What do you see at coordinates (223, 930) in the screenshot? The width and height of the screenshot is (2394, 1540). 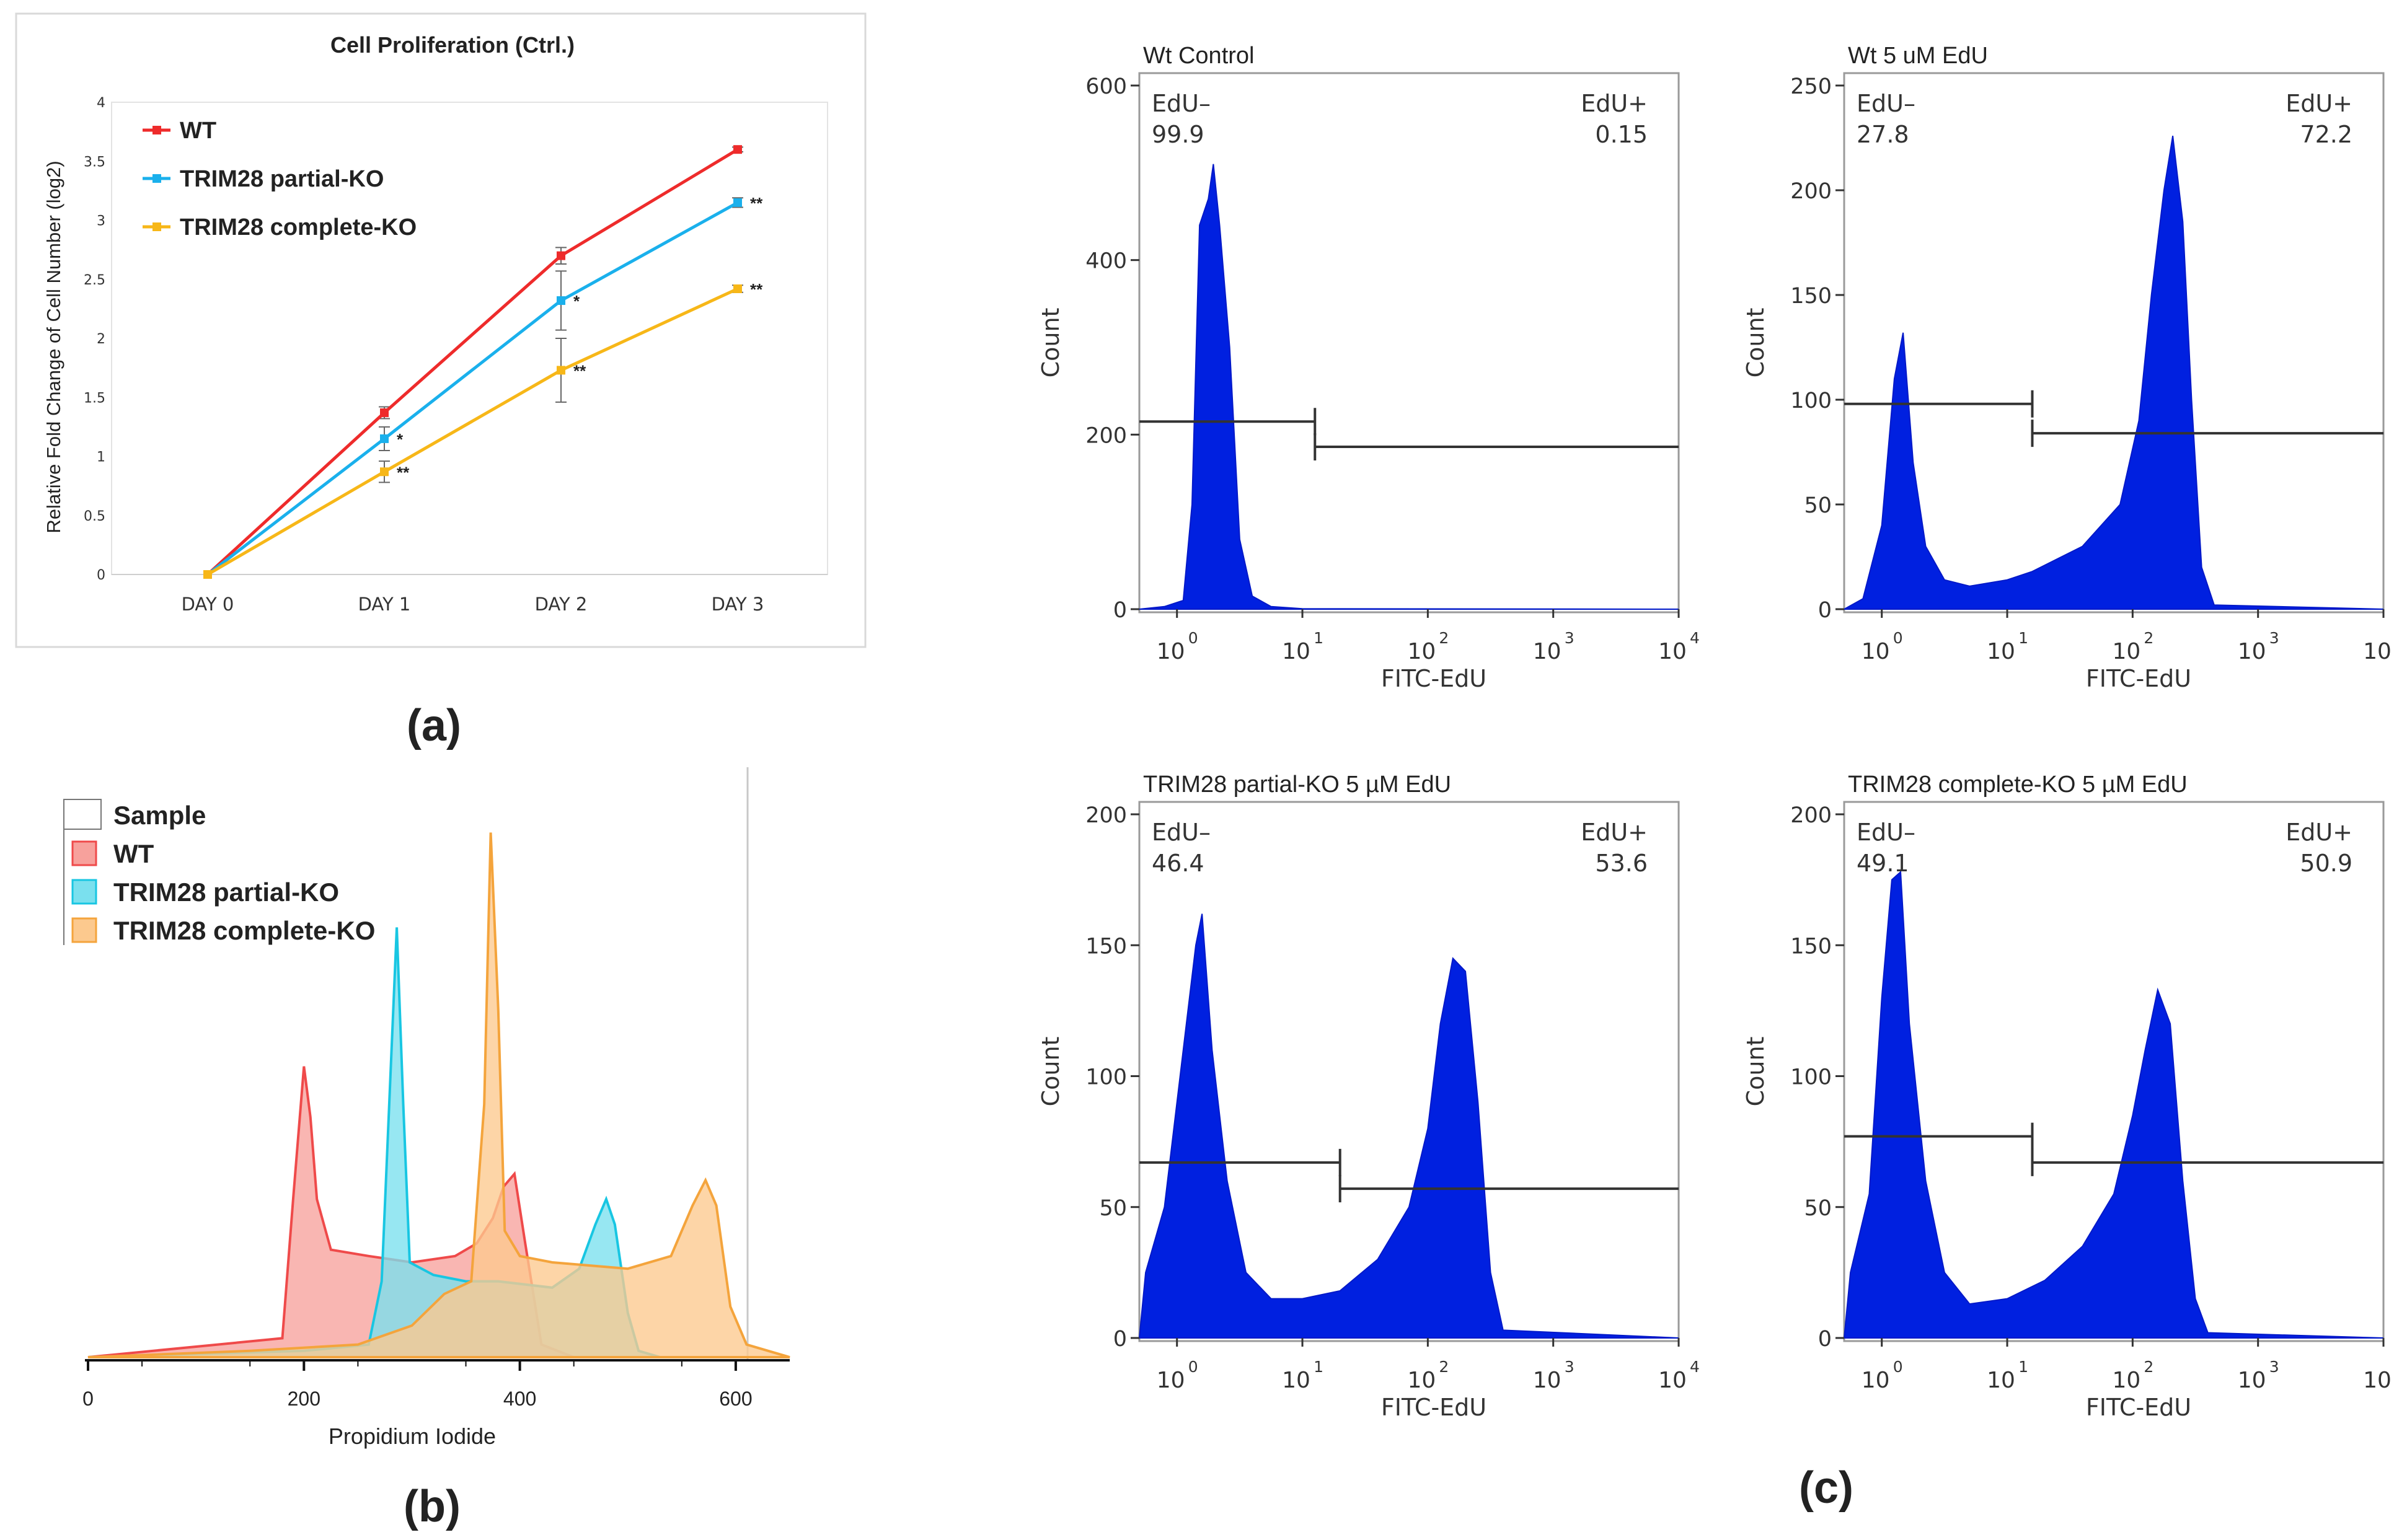 I see `panel-b-legend-item: TRIM28 complete-KO` at bounding box center [223, 930].